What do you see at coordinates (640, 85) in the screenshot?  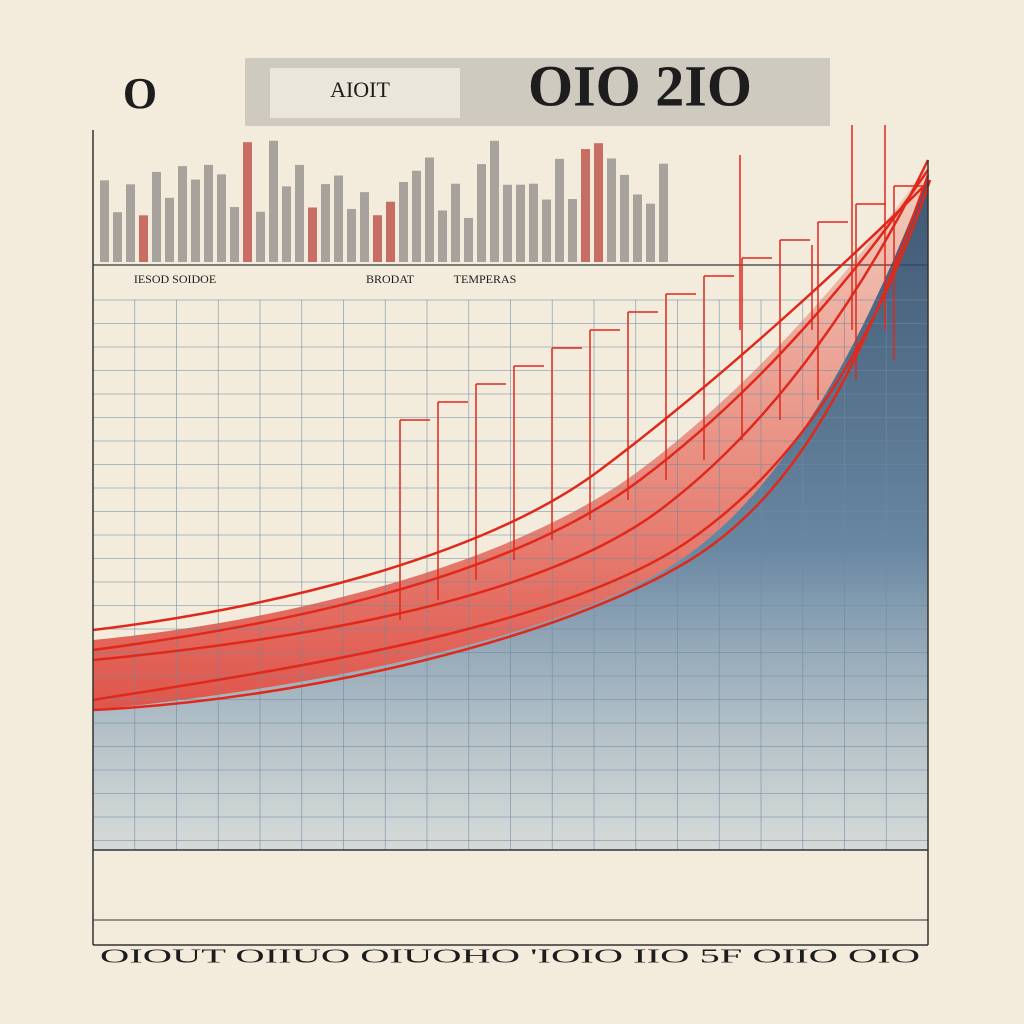 I see `header-title: OIO 2IO` at bounding box center [640, 85].